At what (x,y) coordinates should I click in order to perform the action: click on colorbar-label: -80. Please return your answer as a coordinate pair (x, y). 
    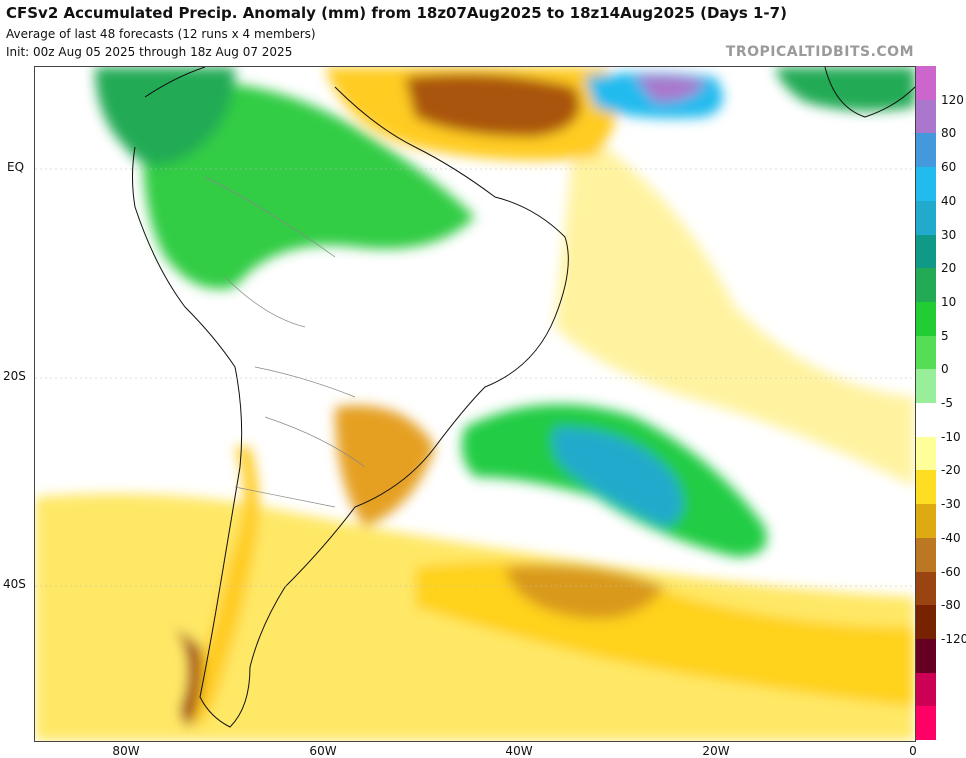
    Looking at the image, I should click on (951, 605).